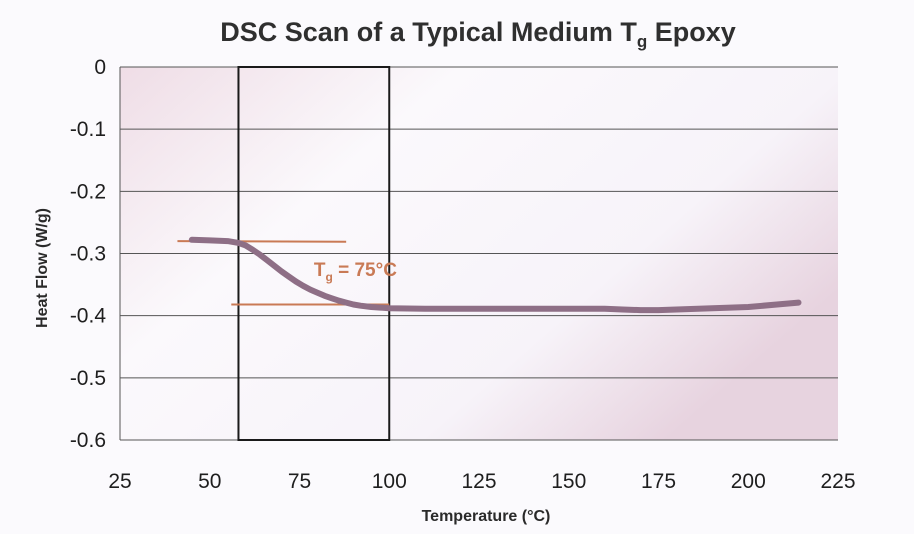 This screenshot has height=534, width=914. What do you see at coordinates (365, 270) in the screenshot?
I see `annotation-tail: = 75°C` at bounding box center [365, 270].